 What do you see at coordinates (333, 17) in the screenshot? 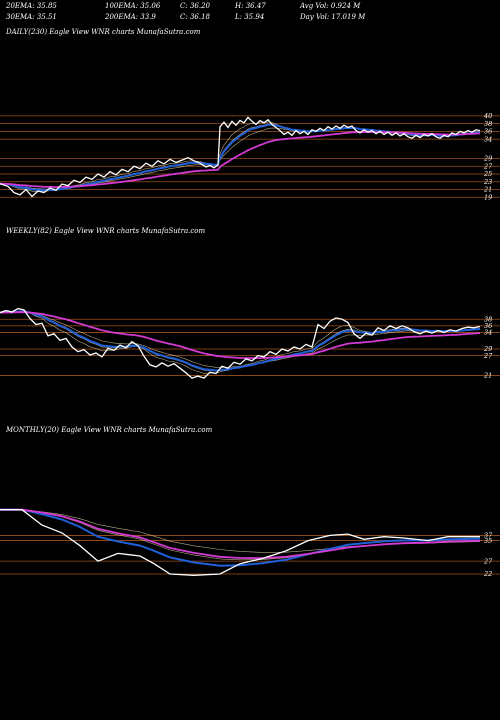
I see `header-day-vol: Day Vol: 17.019 M` at bounding box center [333, 17].